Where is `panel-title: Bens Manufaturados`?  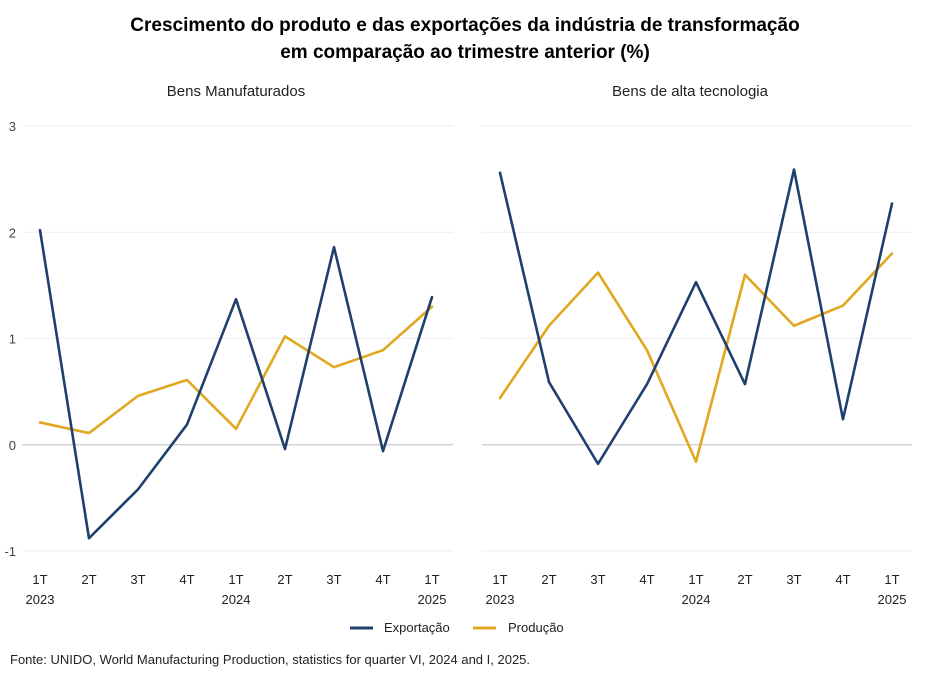
panel-title: Bens Manufaturados is located at coordinates (236, 91).